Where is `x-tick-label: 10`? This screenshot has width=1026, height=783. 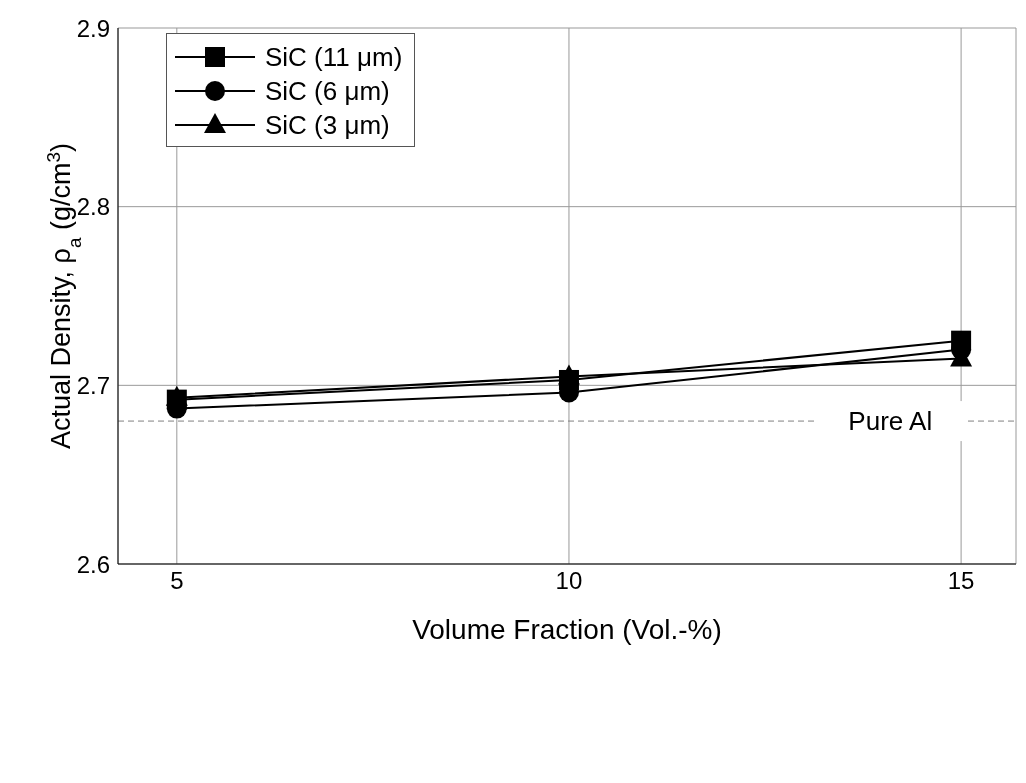
x-tick-label: 10 is located at coordinates (569, 581).